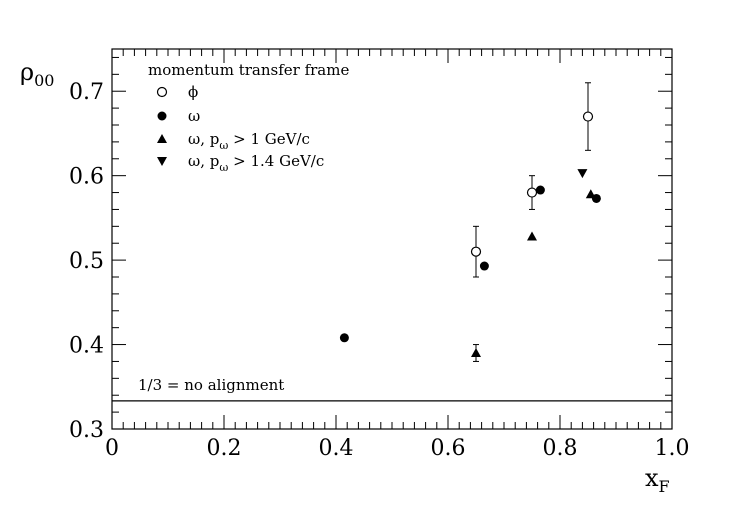 This screenshot has height=506, width=747. I want to click on y-tick-label: 0.7, so click(86, 92).